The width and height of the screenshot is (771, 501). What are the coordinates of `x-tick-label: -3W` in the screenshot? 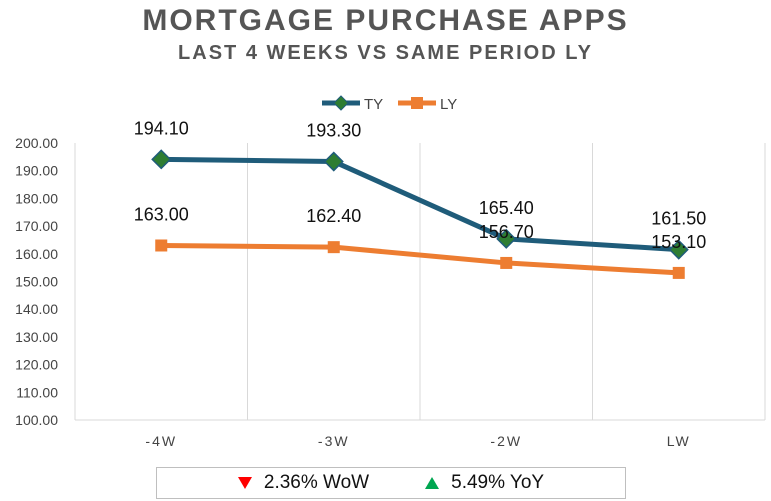 It's located at (334, 441).